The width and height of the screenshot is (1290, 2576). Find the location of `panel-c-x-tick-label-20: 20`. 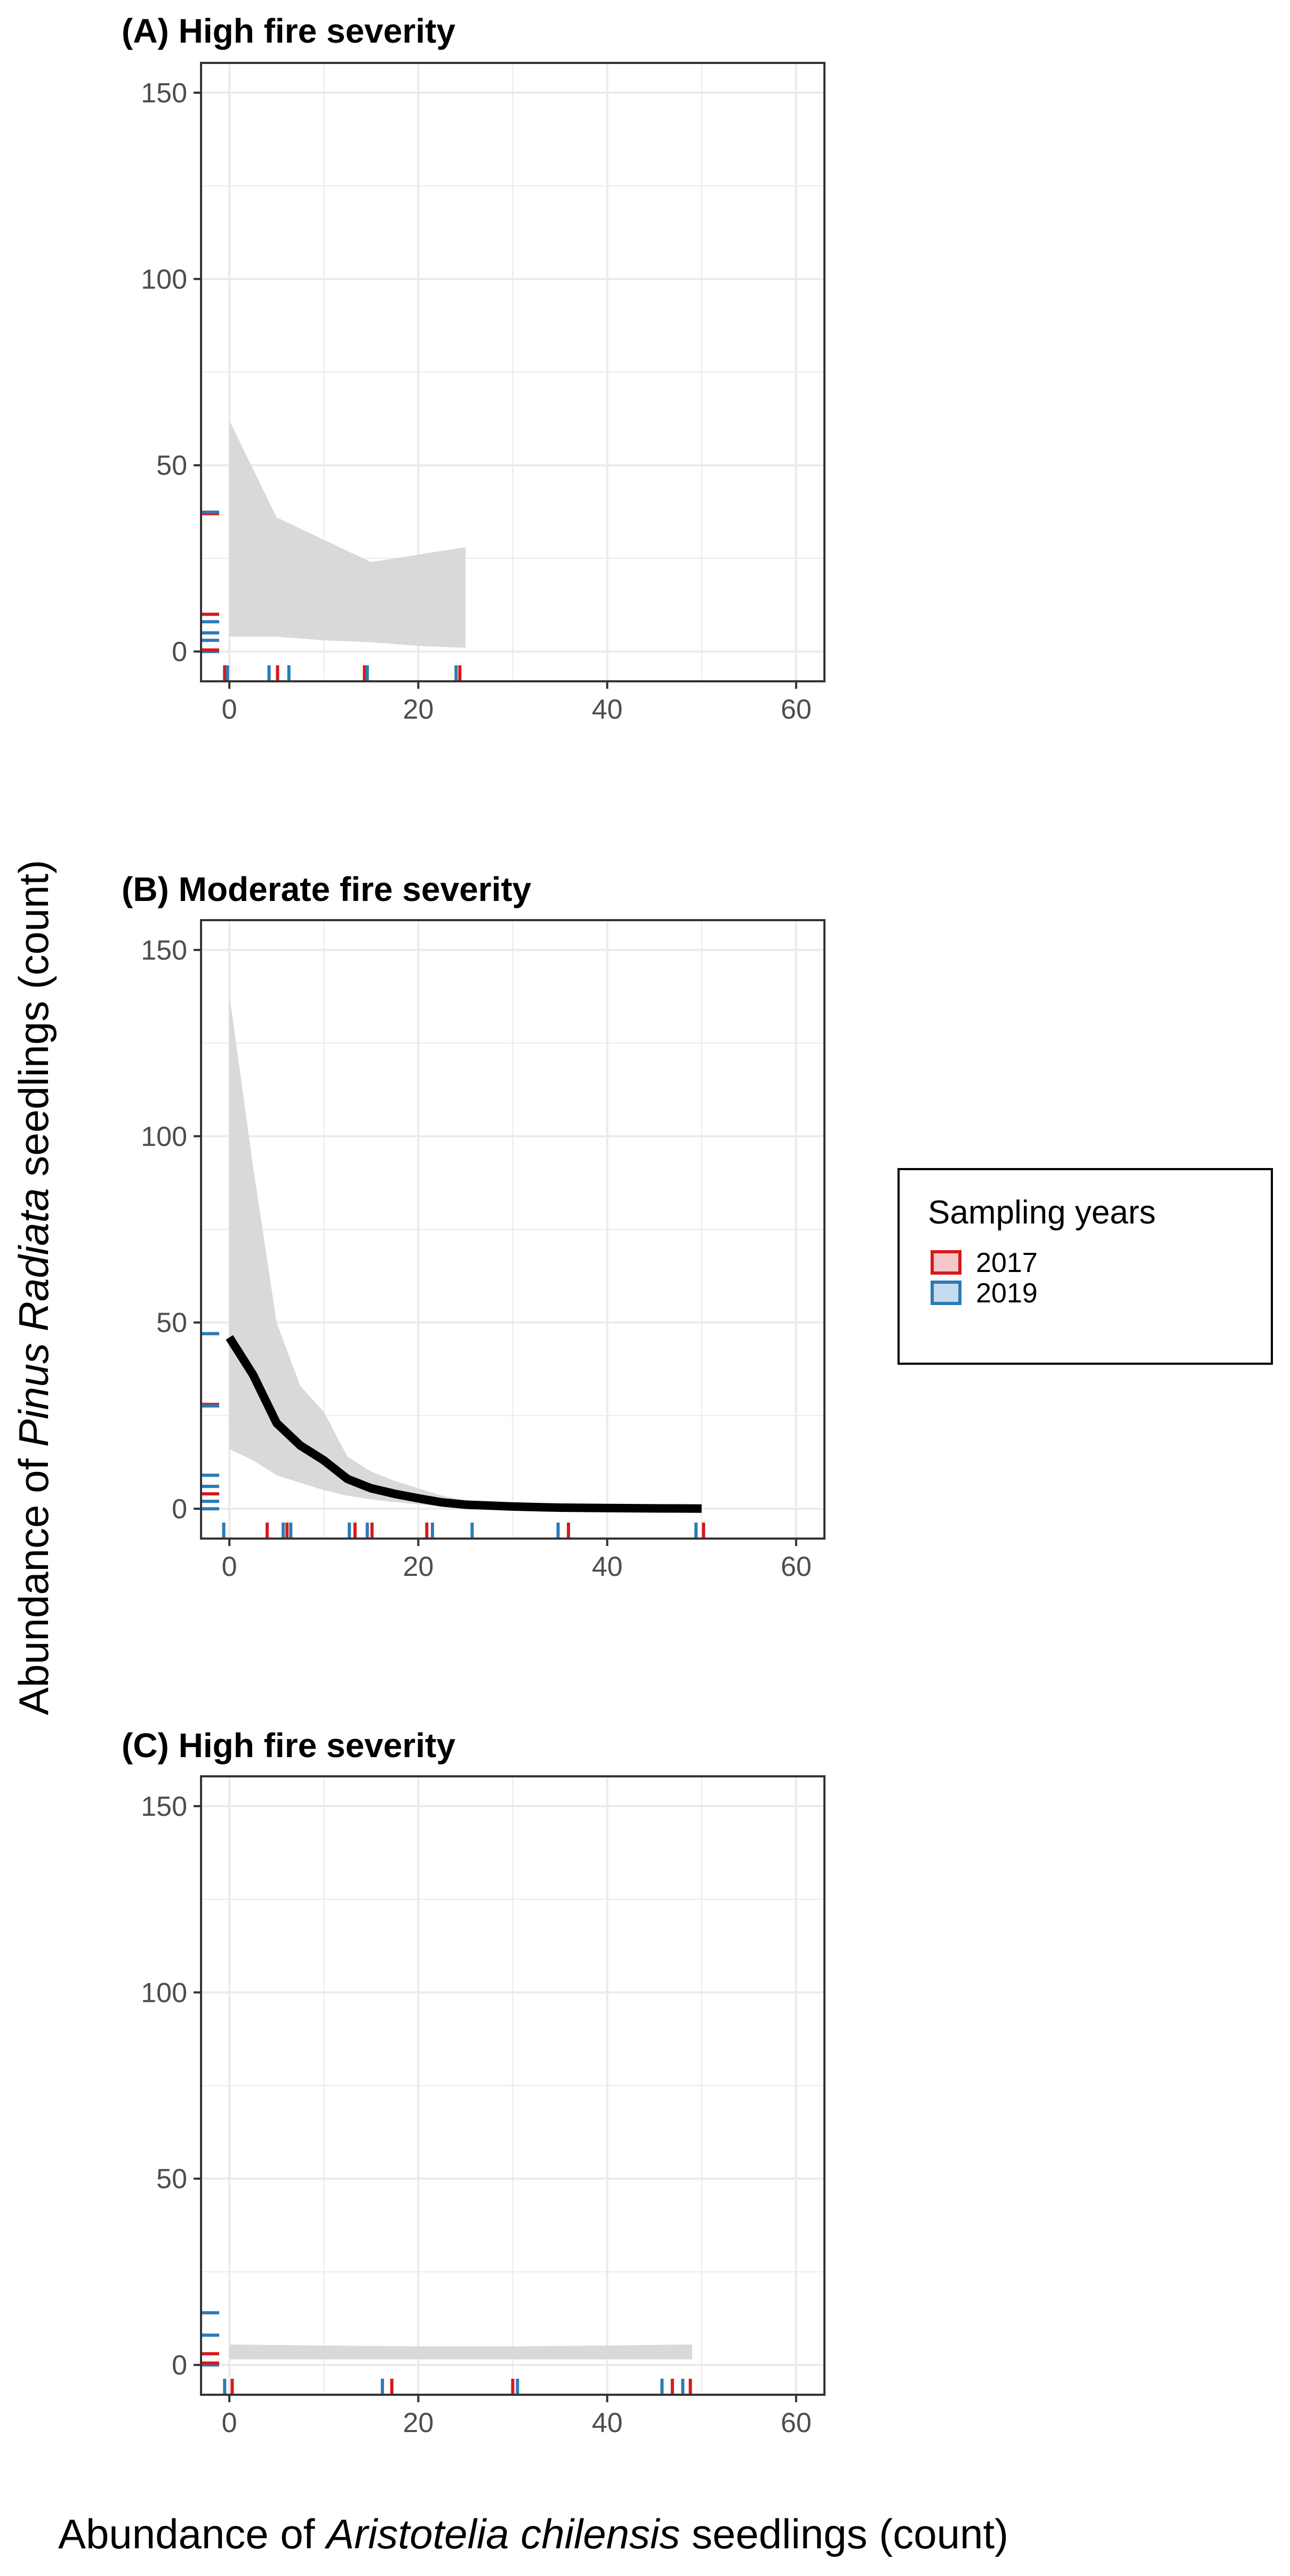

panel-c-x-tick-label-20: 20 is located at coordinates (418, 2423).